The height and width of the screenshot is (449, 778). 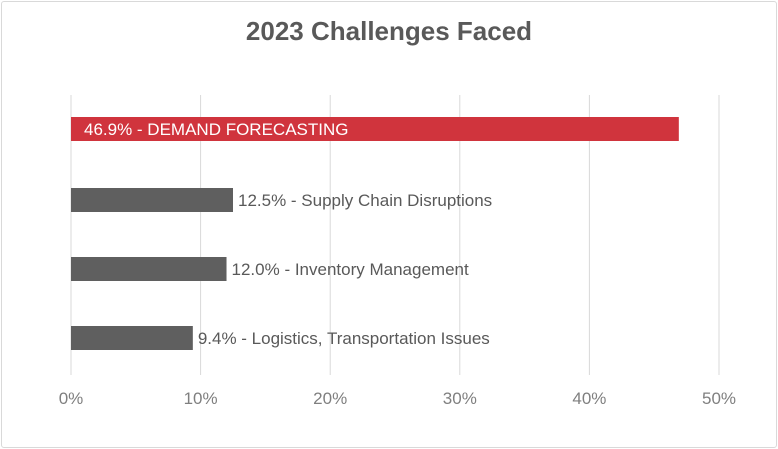 What do you see at coordinates (330, 398) in the screenshot?
I see `x-tick-label: 20%` at bounding box center [330, 398].